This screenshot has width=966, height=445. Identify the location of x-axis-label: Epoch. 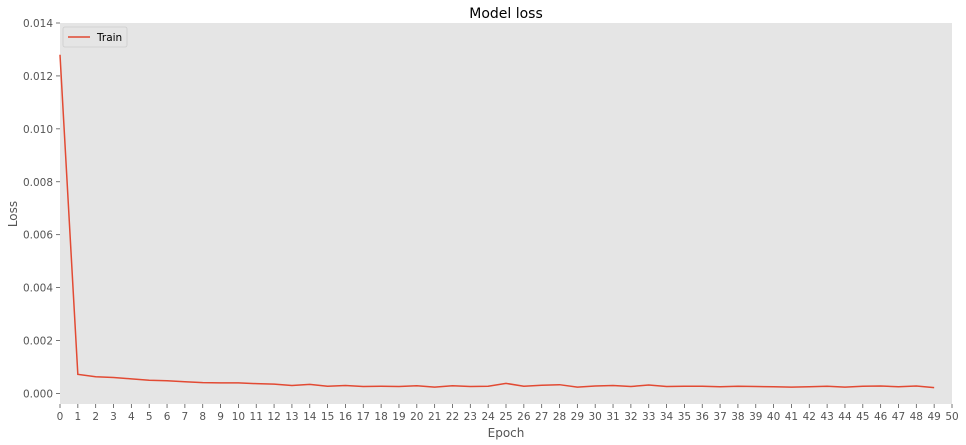
(506, 433).